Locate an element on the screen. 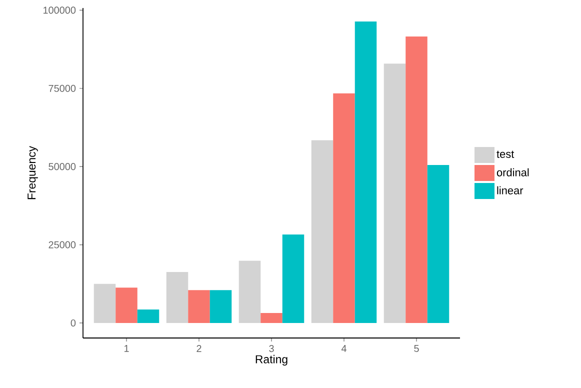  y-tick-label: 50000 is located at coordinates (62, 166).